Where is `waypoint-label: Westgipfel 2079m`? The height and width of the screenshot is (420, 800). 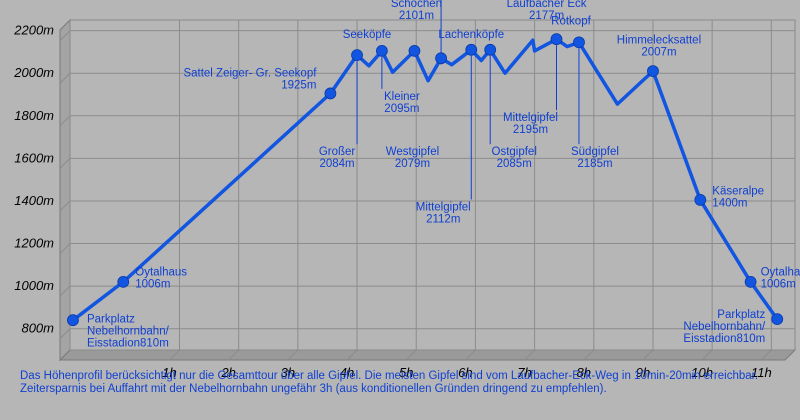 waypoint-label: Westgipfel 2079m is located at coordinates (412, 158).